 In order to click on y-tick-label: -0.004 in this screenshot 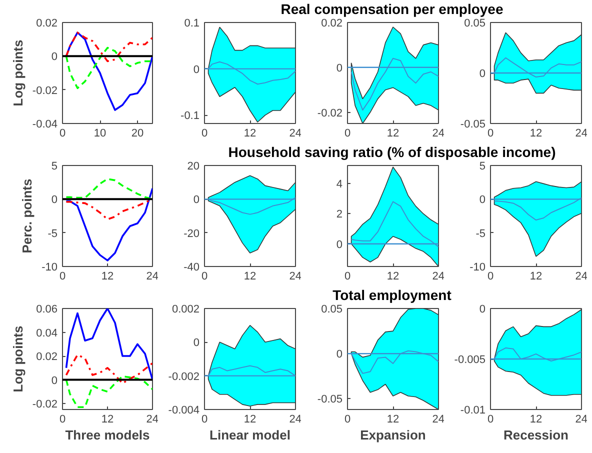, I will do `click(184, 410)`.